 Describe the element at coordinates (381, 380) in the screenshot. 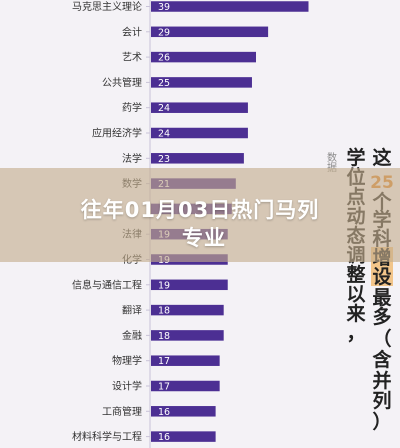

I see `vertical-headline-char: 并` at that location.